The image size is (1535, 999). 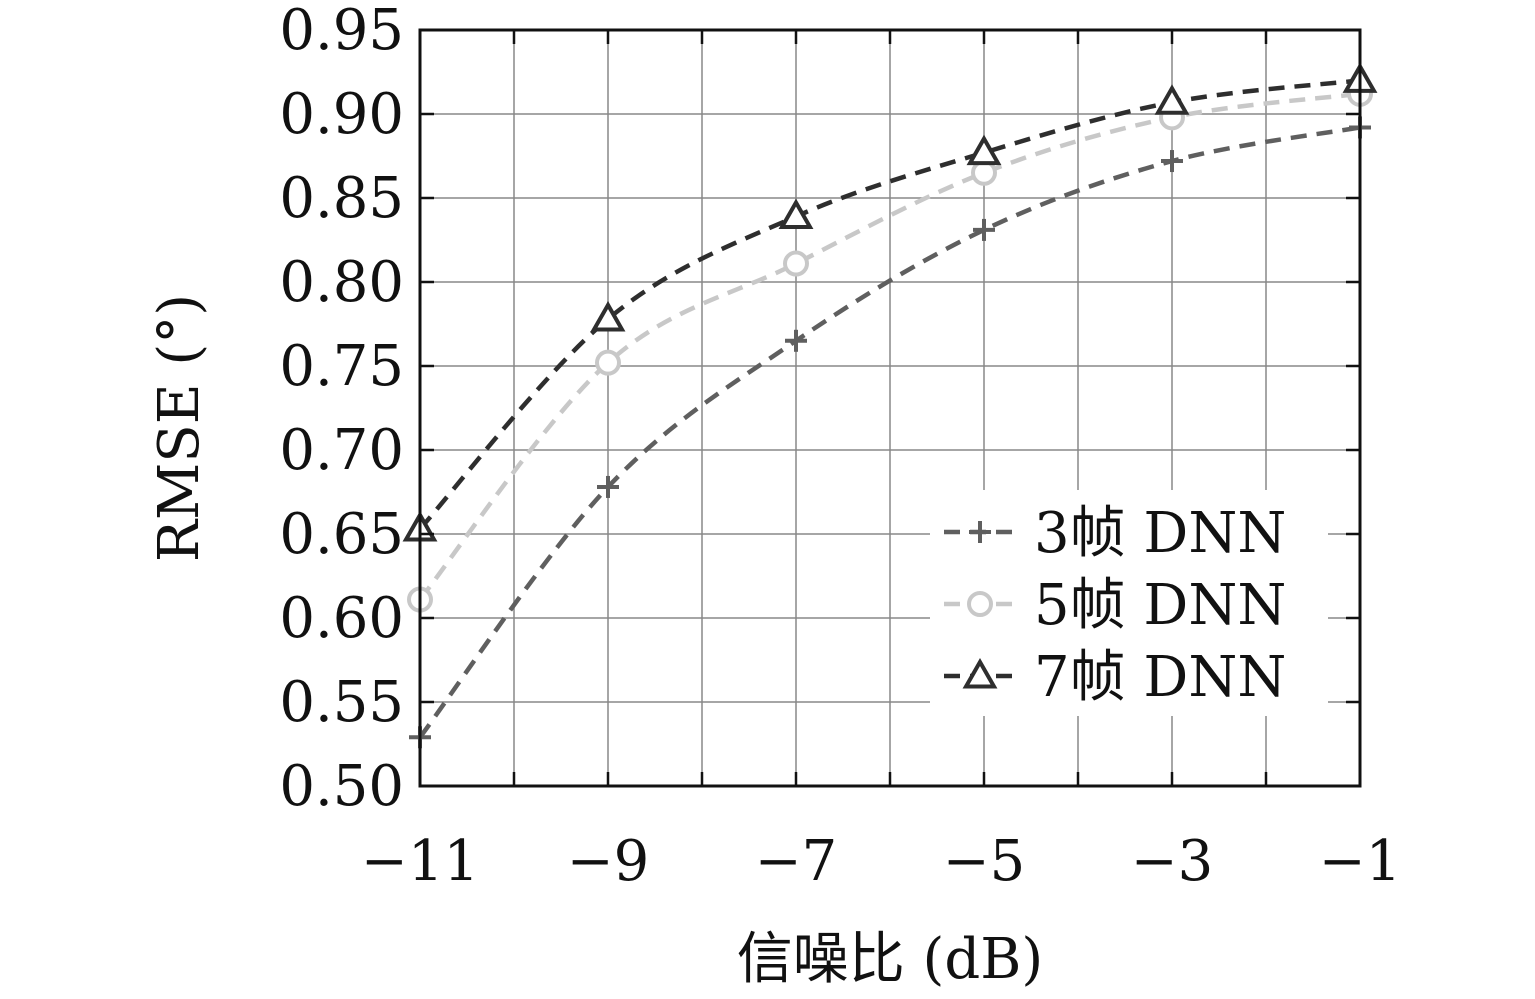 What do you see at coordinates (341, 618) in the screenshot?
I see `y-tick-label: 0.60` at bounding box center [341, 618].